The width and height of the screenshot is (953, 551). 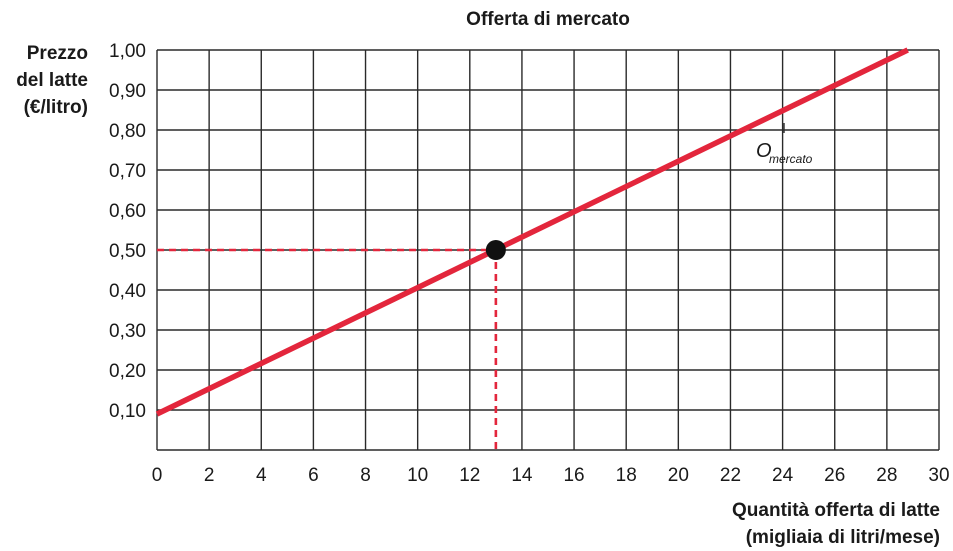 I want to click on x-tick-label-2: 4, so click(x=261, y=475).